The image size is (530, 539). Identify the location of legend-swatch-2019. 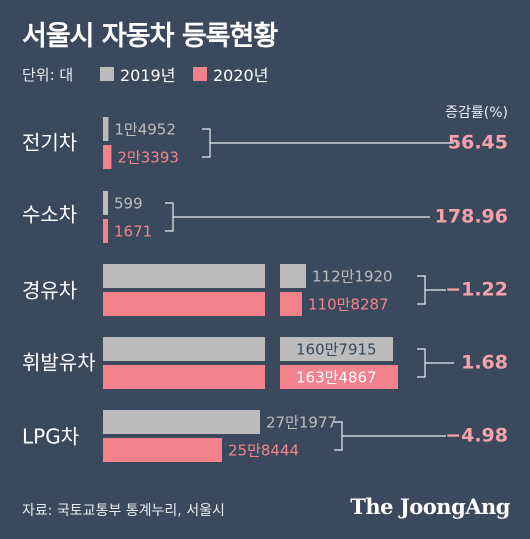
(107, 74).